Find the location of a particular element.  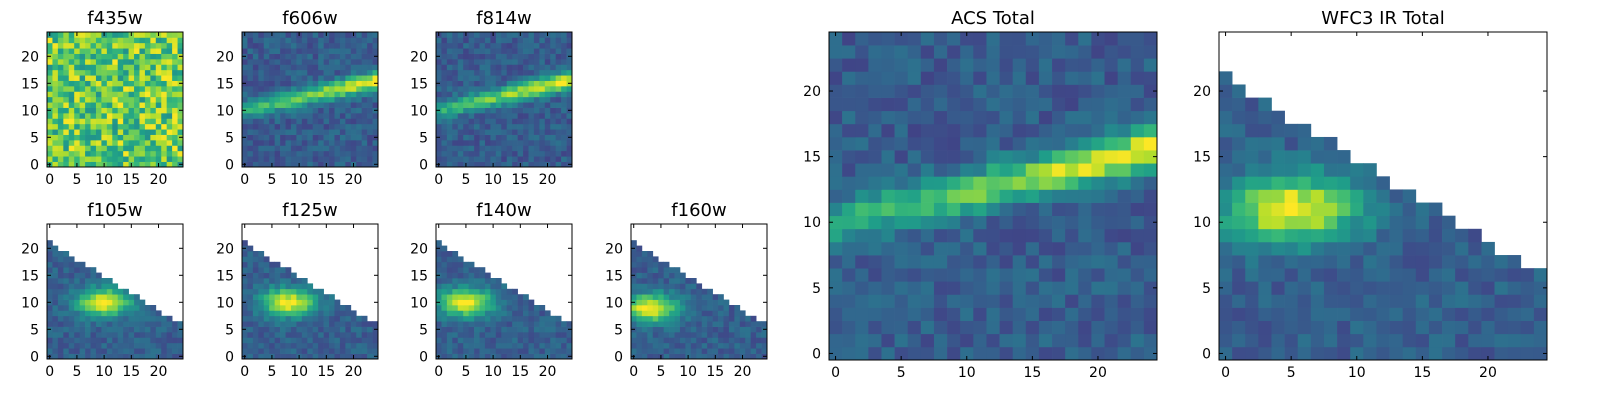

y-tick-label: 20 is located at coordinates (1202, 92).